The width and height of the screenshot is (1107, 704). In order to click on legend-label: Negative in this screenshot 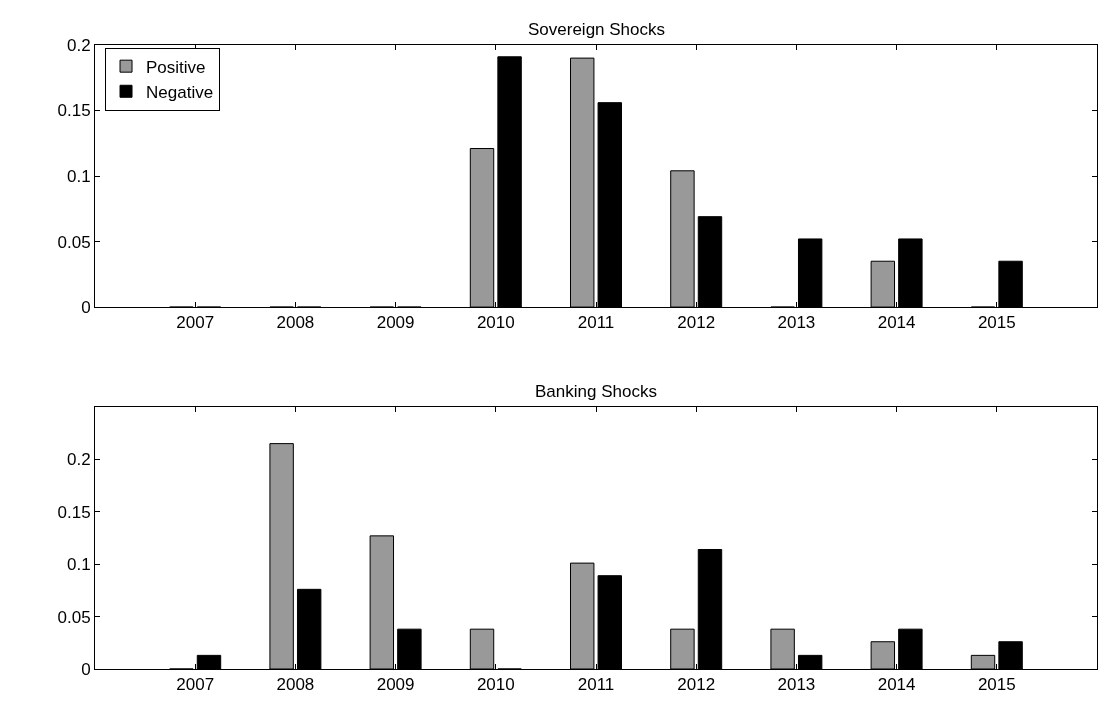, I will do `click(180, 92)`.